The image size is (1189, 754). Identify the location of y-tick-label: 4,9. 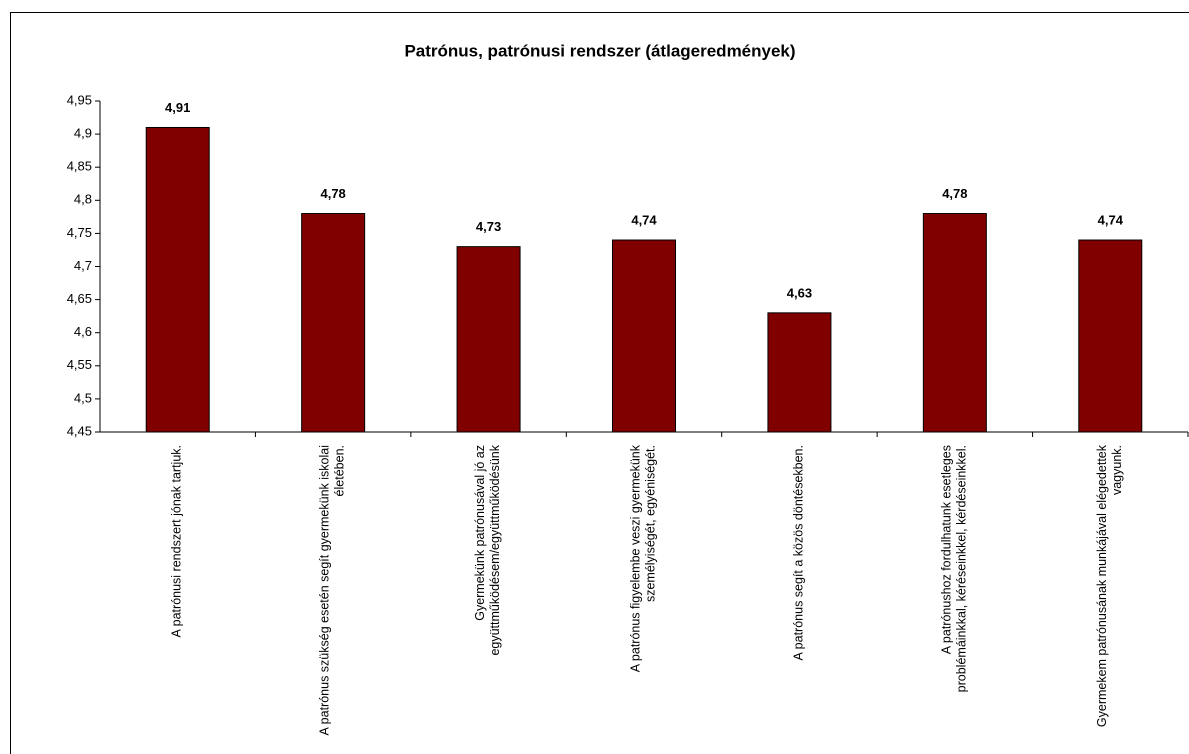
(83, 133).